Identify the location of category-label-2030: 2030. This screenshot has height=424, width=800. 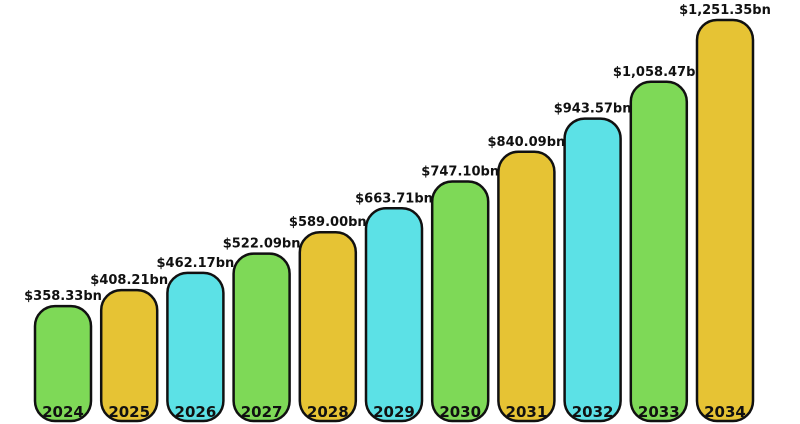
(460, 412).